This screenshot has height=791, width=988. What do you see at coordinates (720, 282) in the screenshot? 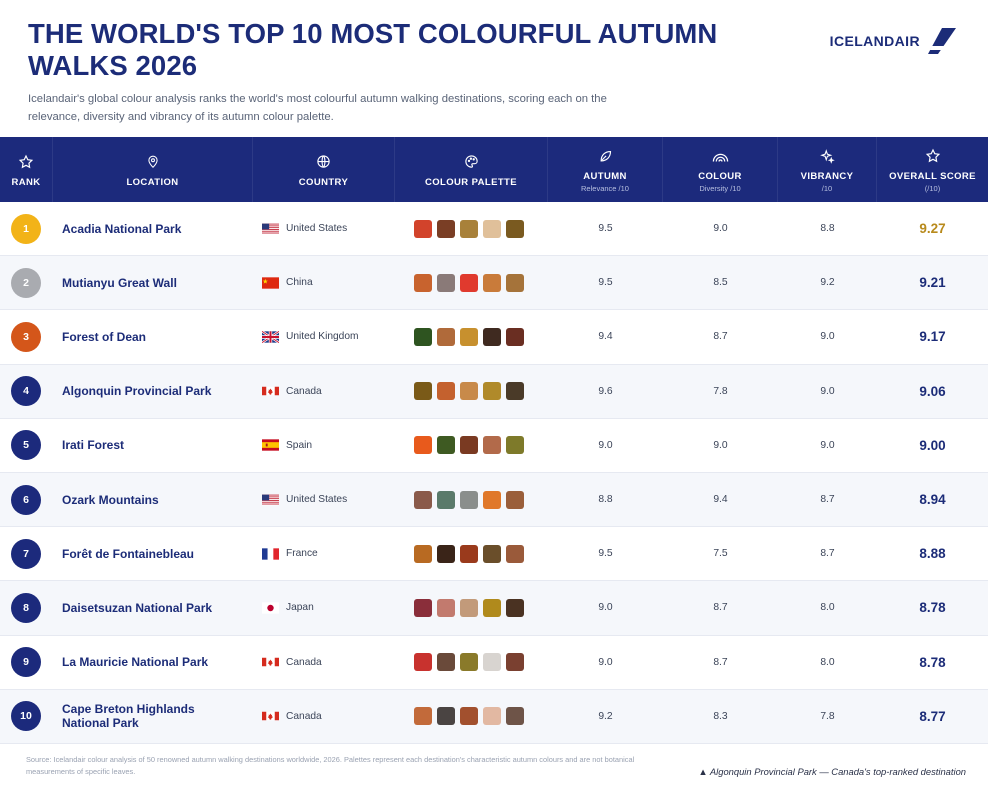
I see `colour-score-cell: 8.5` at bounding box center [720, 282].